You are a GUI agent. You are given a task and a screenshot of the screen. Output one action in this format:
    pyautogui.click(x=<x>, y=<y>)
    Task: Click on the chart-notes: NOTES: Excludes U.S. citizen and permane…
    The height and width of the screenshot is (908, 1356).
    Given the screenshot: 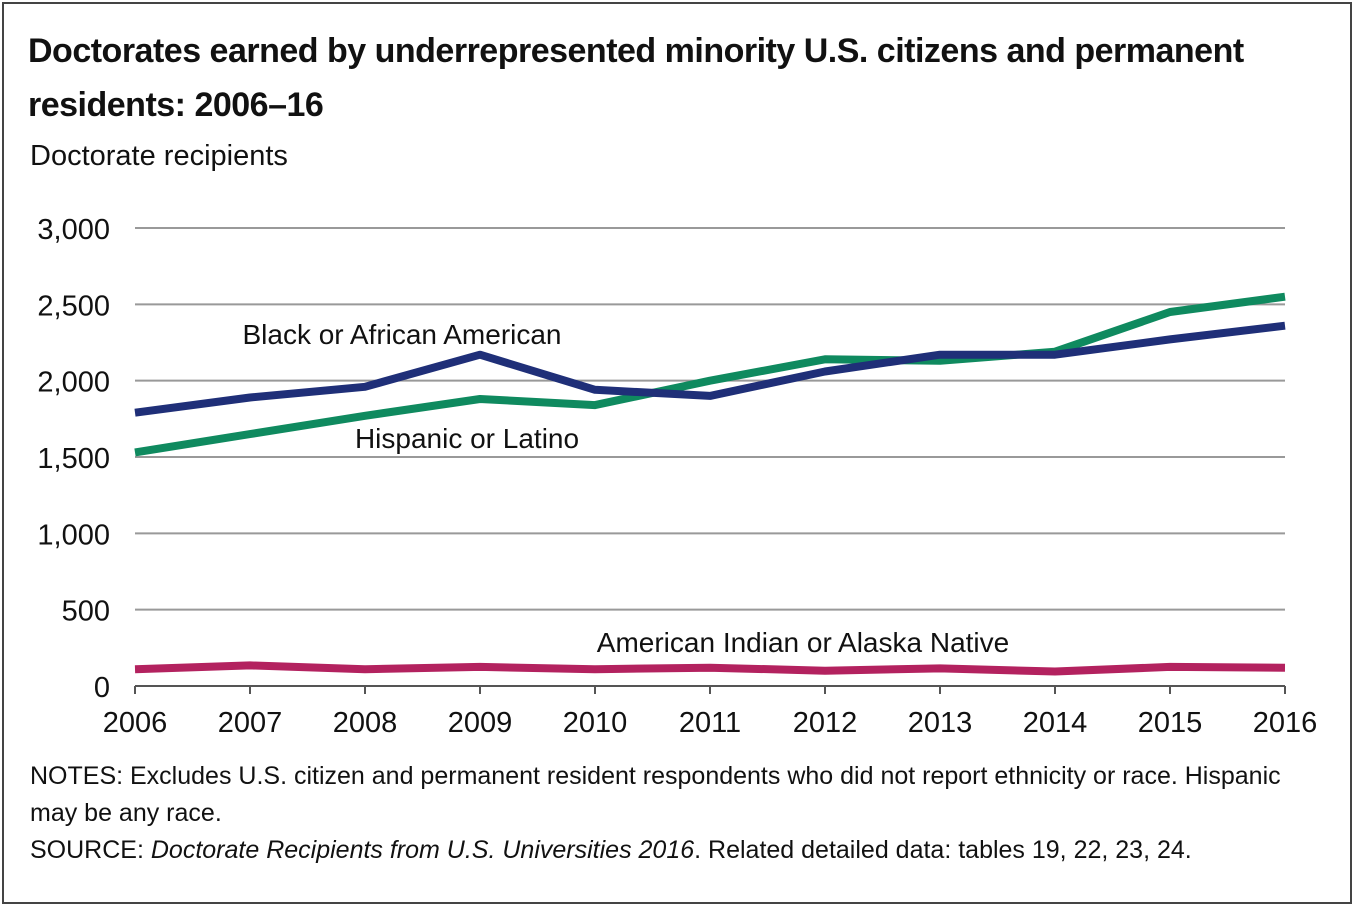 What is the action you would take?
    pyautogui.click(x=680, y=813)
    